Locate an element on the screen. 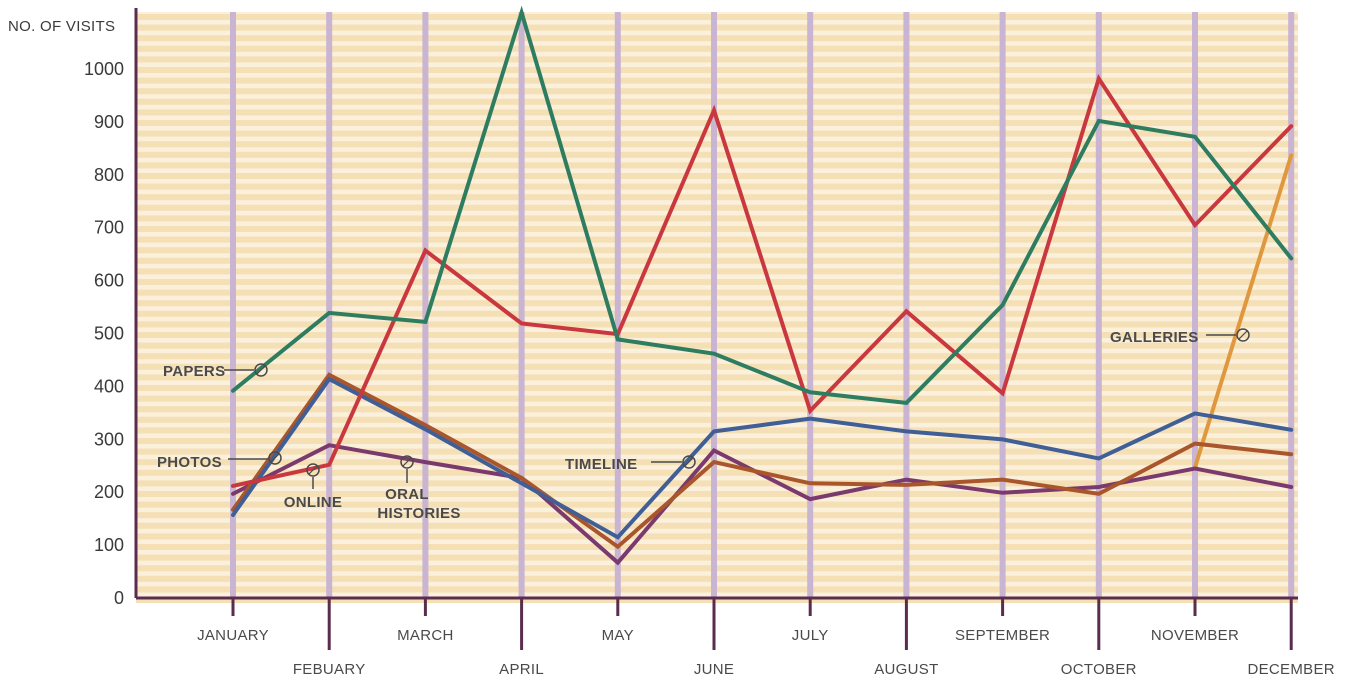  y-tick-label: 100 is located at coordinates (109, 545).